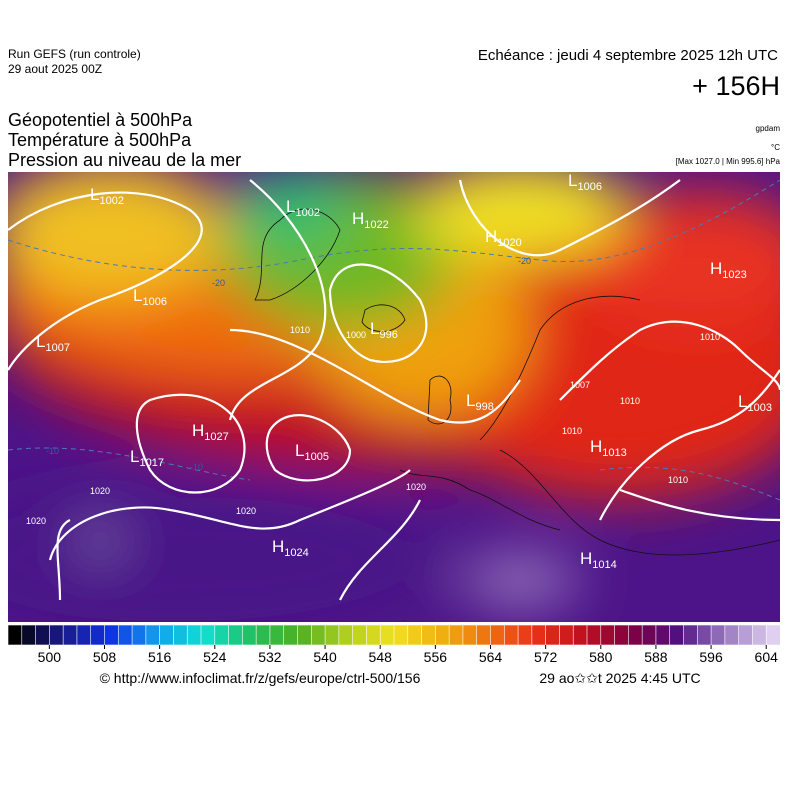 Image resolution: width=788 pixels, height=794 pixels. I want to click on unit: [Max 1027.0 | Min 995.6] hPa, so click(728, 161).